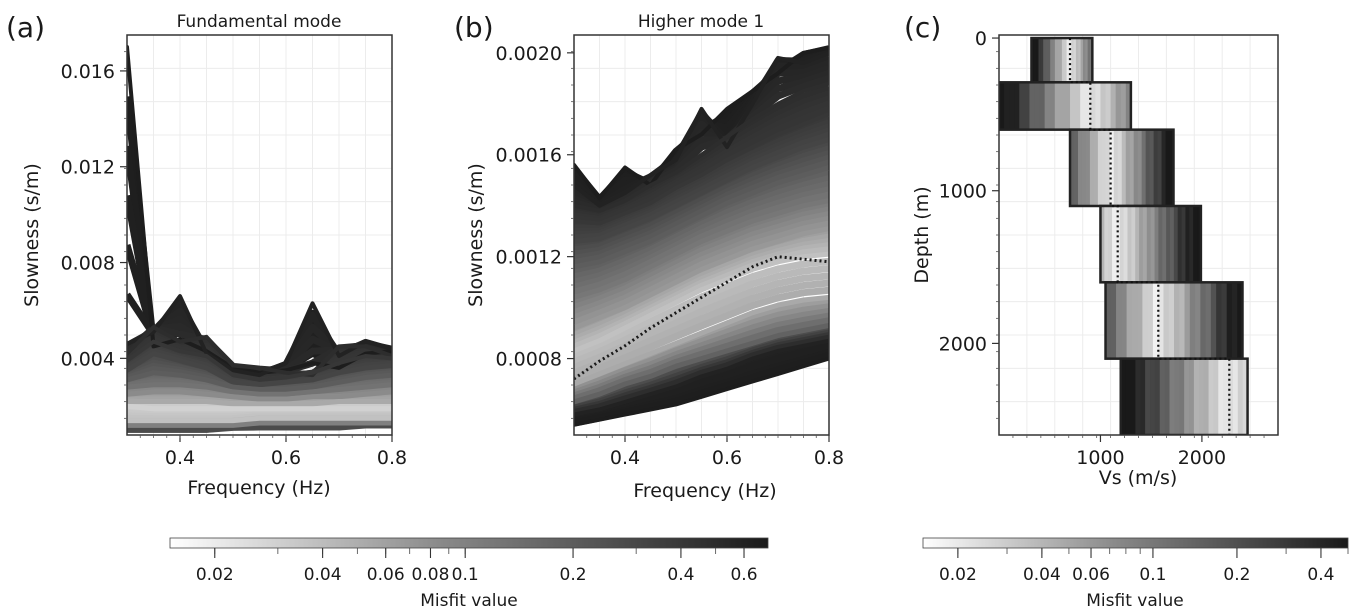  Describe the element at coordinates (963, 192) in the screenshot. I see `y-tick-label: 1000` at that location.